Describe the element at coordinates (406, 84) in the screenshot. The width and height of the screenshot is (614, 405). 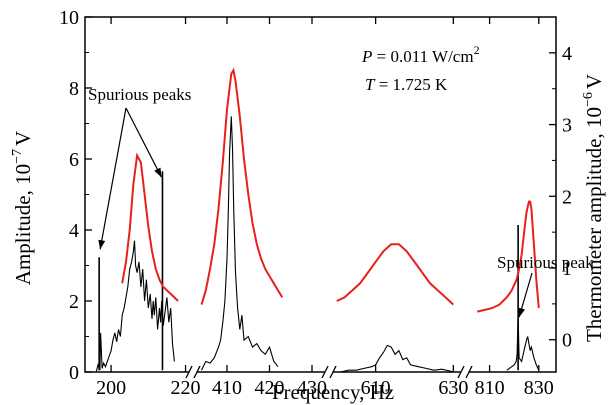
I see `temperature-annotation: T = 1.725 K` at that location.